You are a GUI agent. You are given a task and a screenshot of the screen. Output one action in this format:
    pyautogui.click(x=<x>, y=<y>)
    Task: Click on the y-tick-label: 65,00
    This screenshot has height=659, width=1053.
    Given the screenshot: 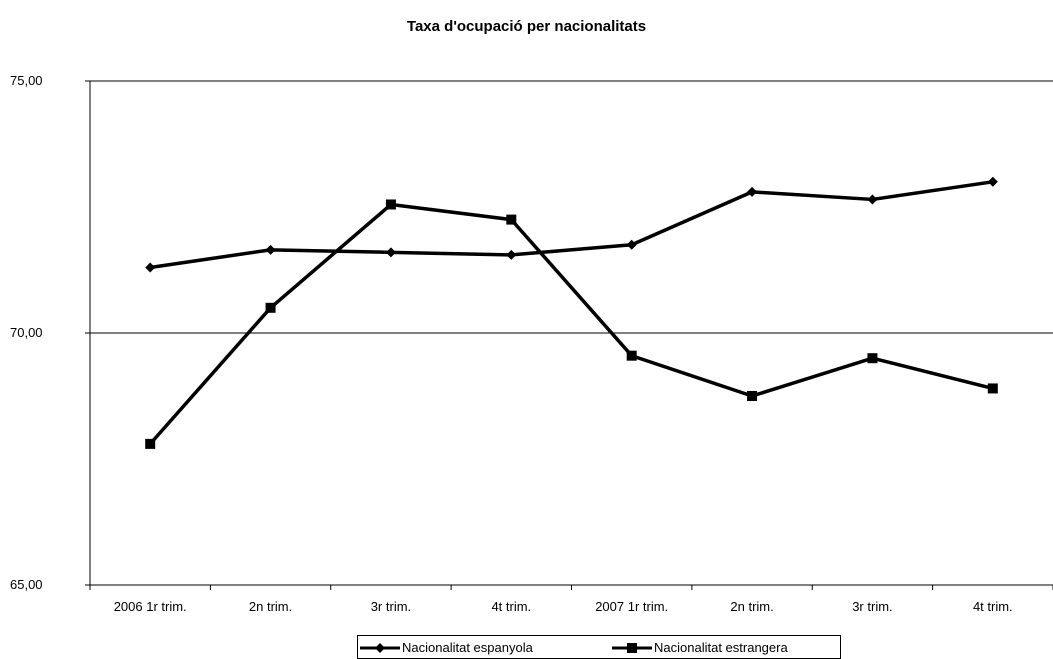 What is the action you would take?
    pyautogui.click(x=26, y=584)
    